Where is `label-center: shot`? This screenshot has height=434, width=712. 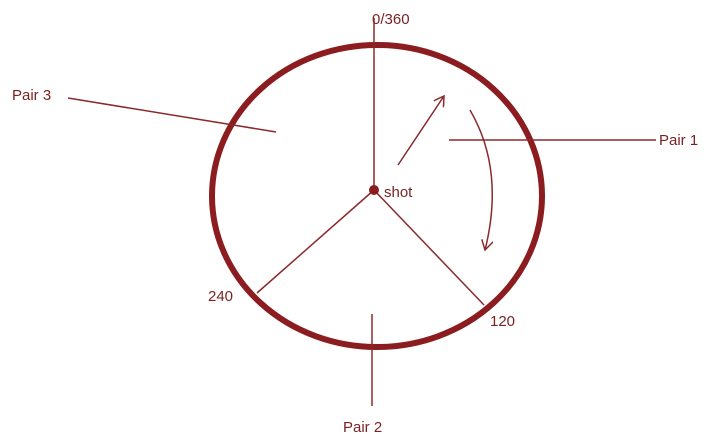
label-center: shot is located at coordinates (398, 192).